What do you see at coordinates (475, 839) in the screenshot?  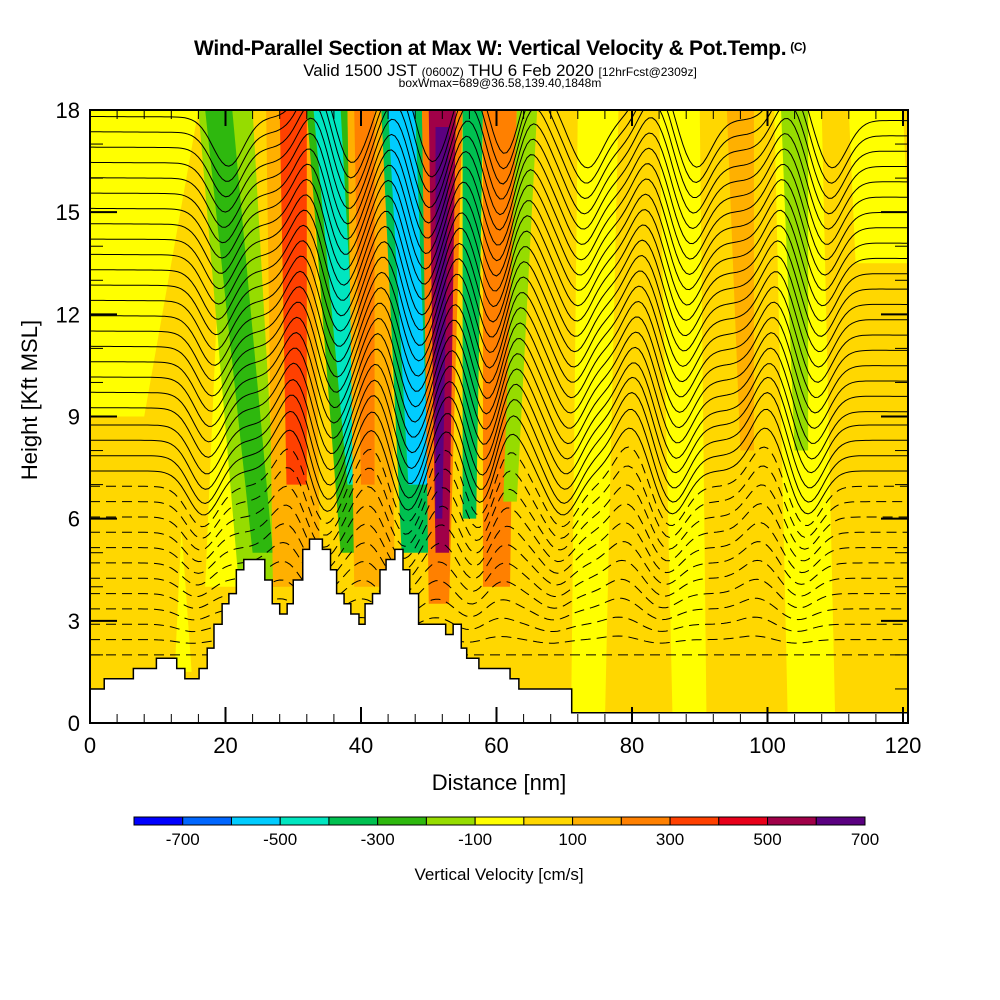 I see `colorbar-tick-label: -100` at bounding box center [475, 839].